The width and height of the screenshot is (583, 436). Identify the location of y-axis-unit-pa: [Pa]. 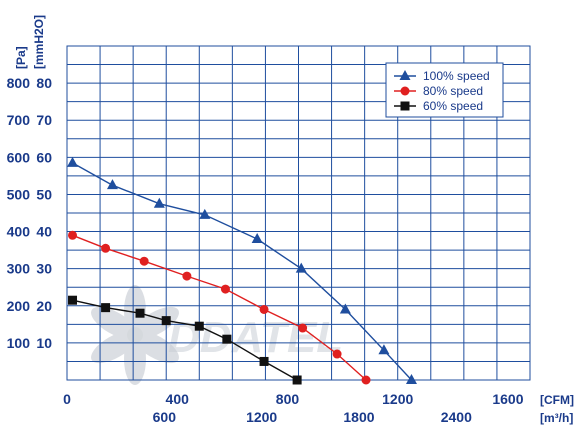
(21, 57).